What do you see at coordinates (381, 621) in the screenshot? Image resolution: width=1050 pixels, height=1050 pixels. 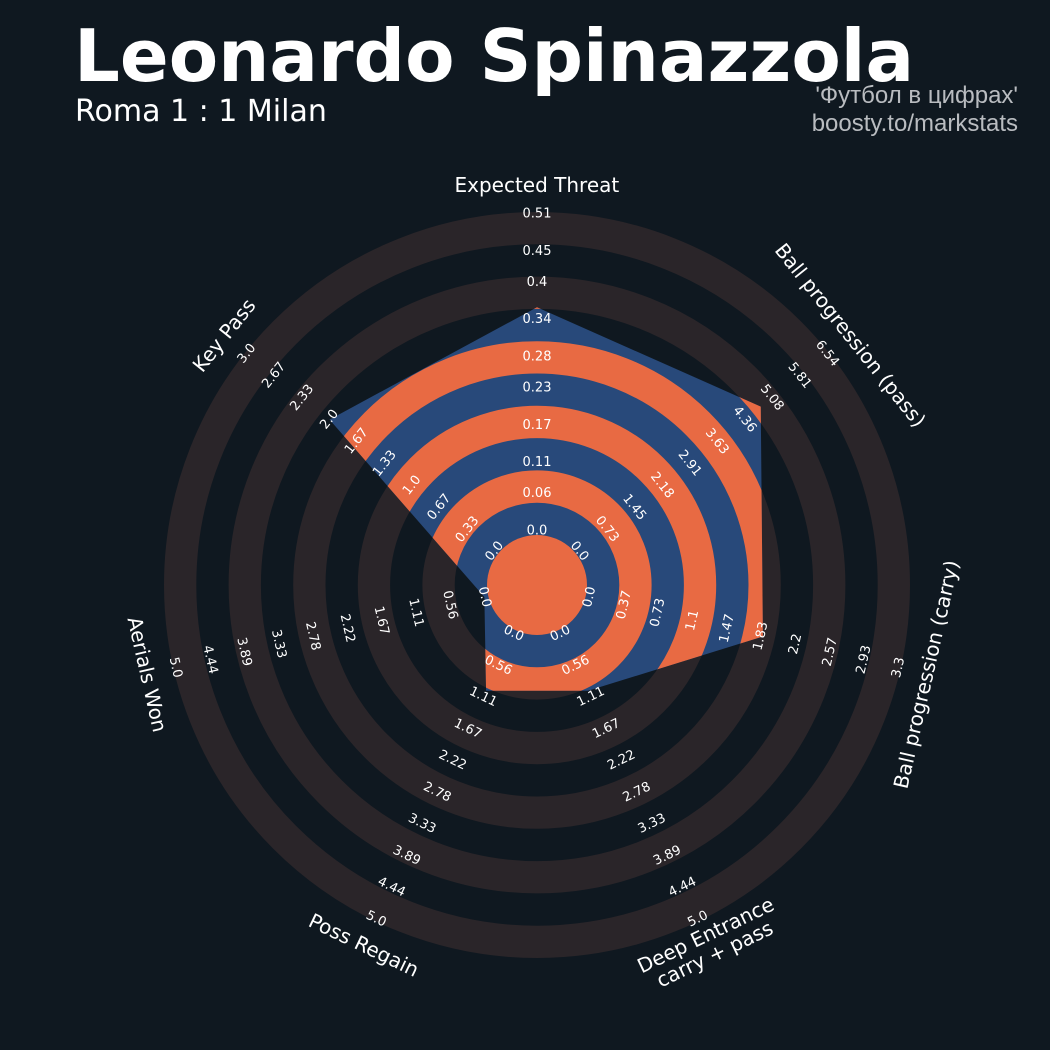 I see `tick-label: 1.67` at bounding box center [381, 621].